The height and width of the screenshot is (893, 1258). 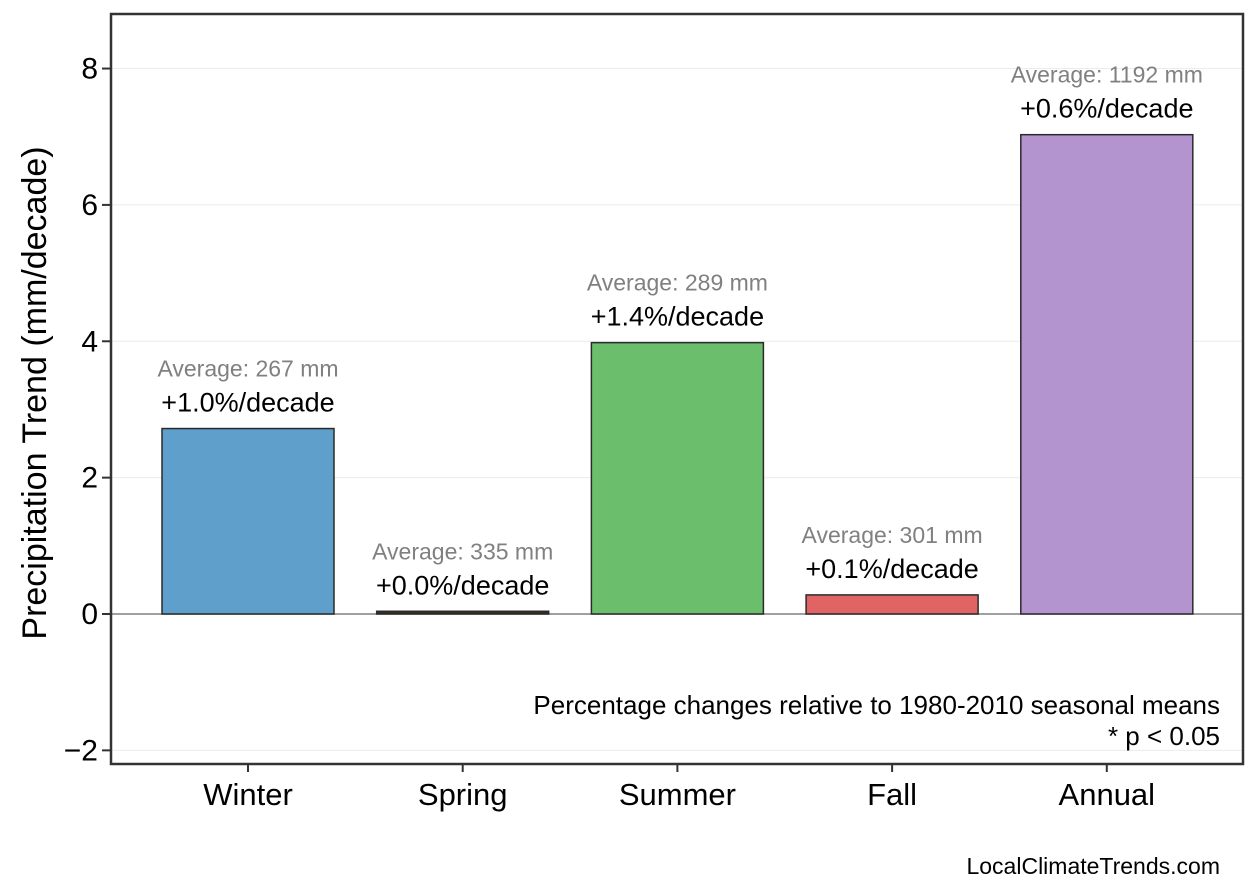 What do you see at coordinates (462, 585) in the screenshot?
I see `bar-percent-label: +0.0%/decade` at bounding box center [462, 585].